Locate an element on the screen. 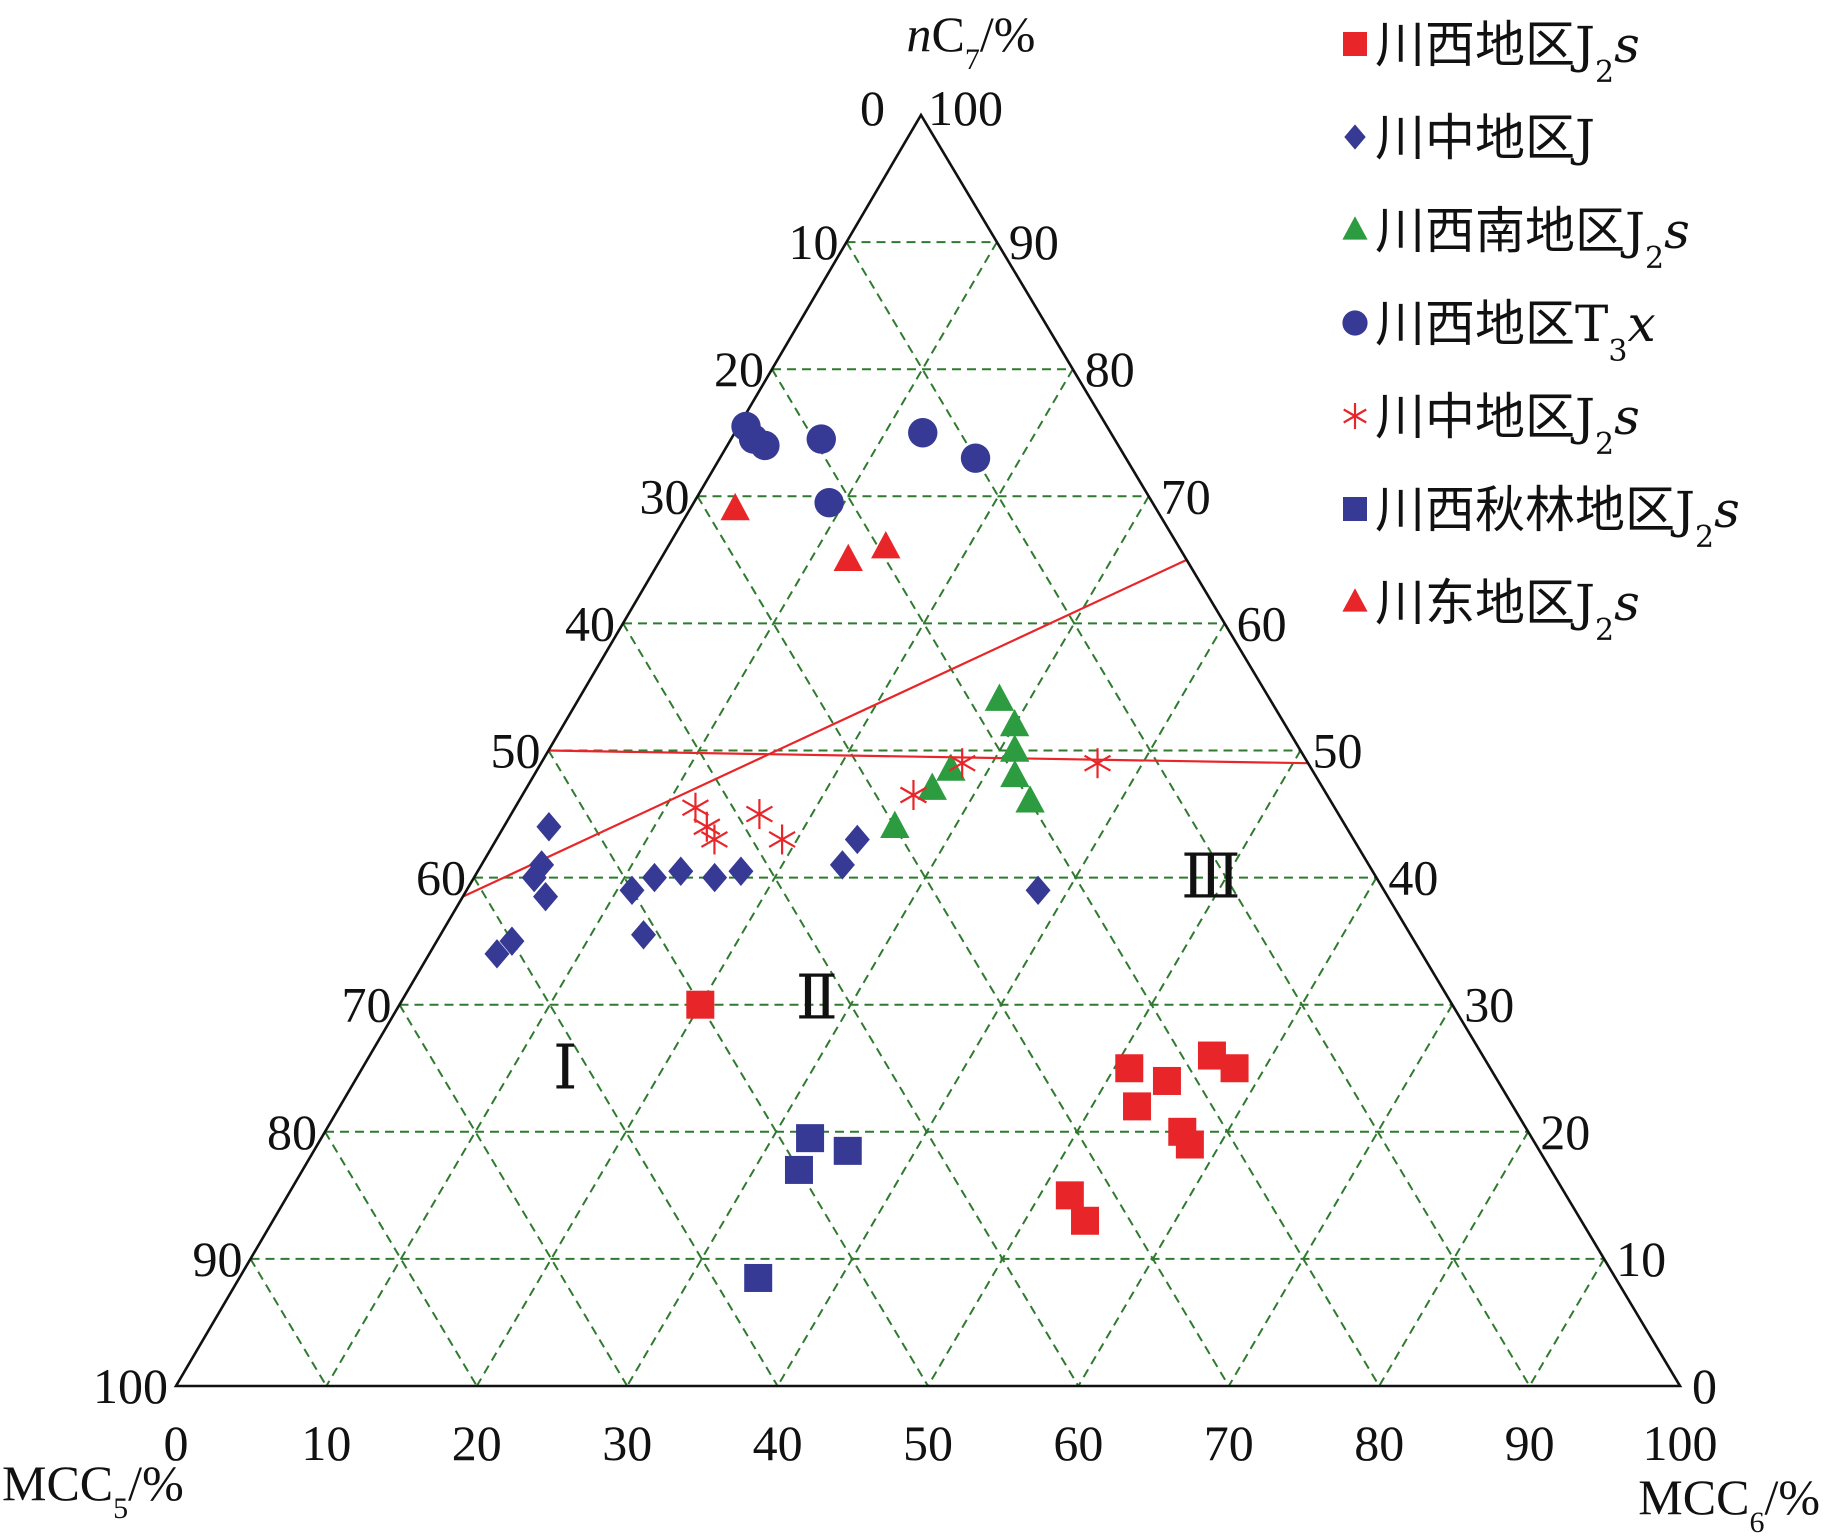  tick-label: 60 is located at coordinates (441, 878).